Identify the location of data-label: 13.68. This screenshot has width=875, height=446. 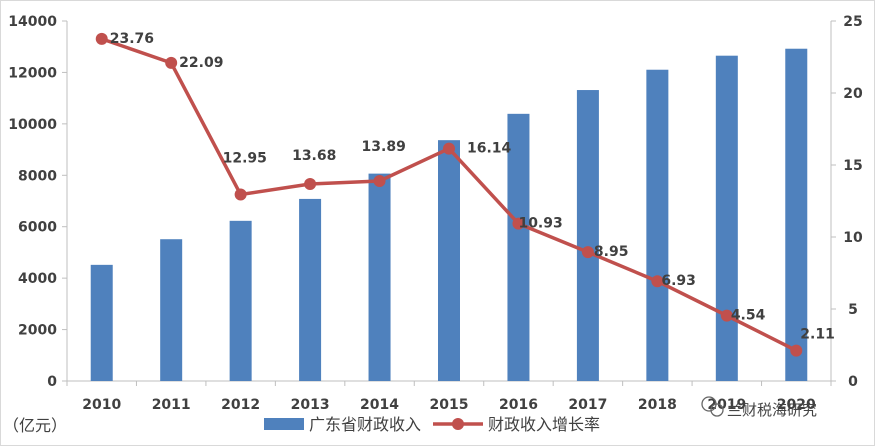
(314, 156).